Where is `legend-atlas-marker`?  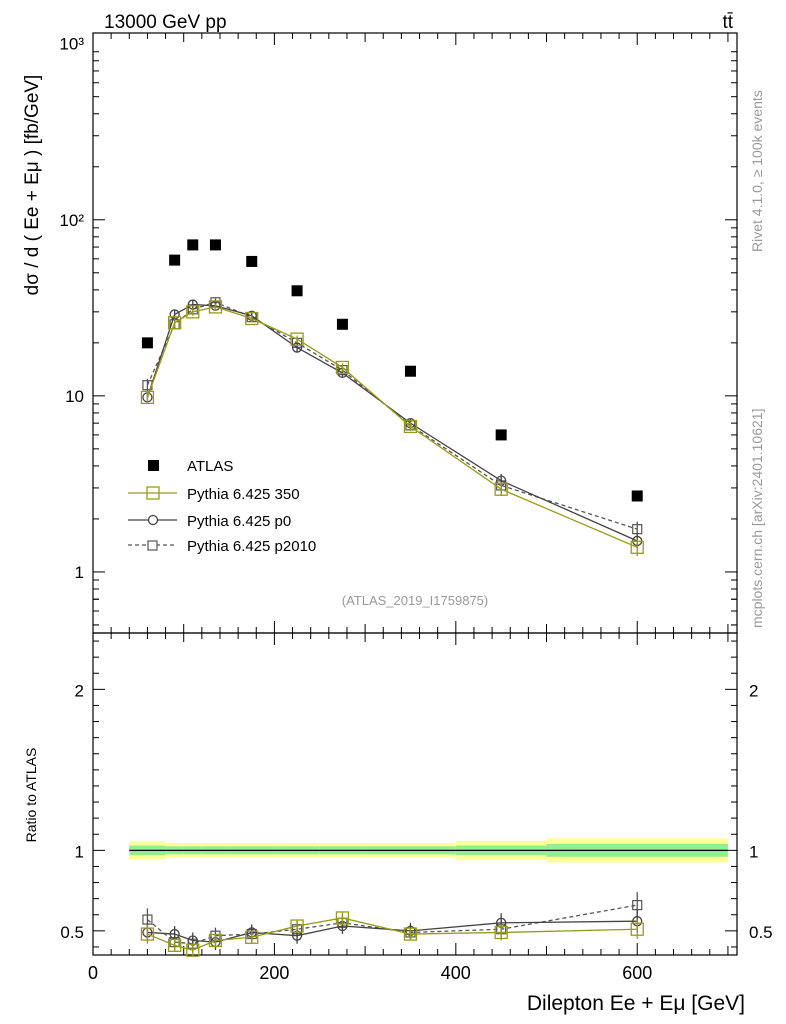
legend-atlas-marker is located at coordinates (153, 465).